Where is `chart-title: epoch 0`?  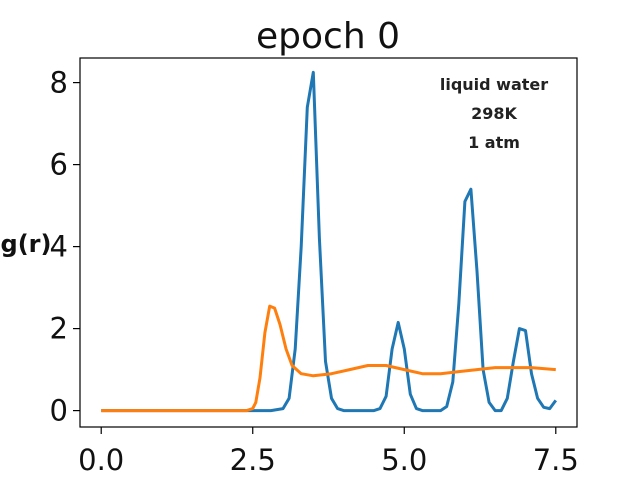 chart-title: epoch 0 is located at coordinates (328, 36).